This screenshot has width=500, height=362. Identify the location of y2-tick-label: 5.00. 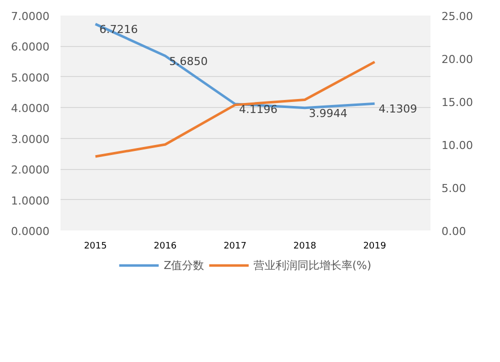
(454, 188).